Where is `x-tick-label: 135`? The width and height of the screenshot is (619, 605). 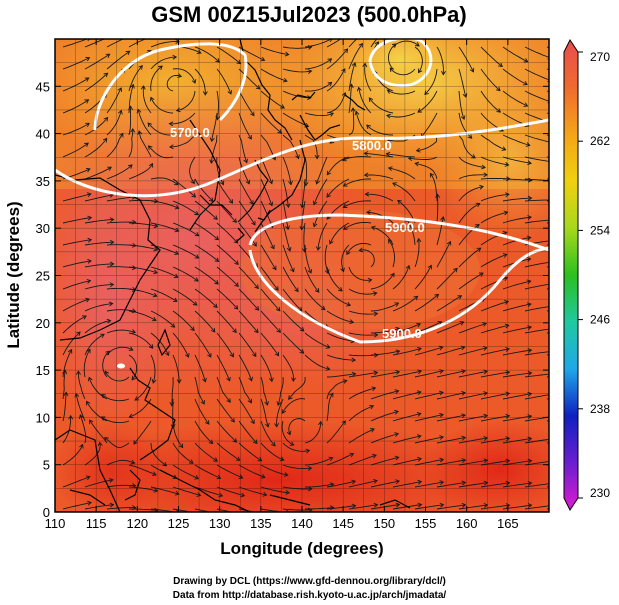 x-tick-label: 135 is located at coordinates (261, 523).